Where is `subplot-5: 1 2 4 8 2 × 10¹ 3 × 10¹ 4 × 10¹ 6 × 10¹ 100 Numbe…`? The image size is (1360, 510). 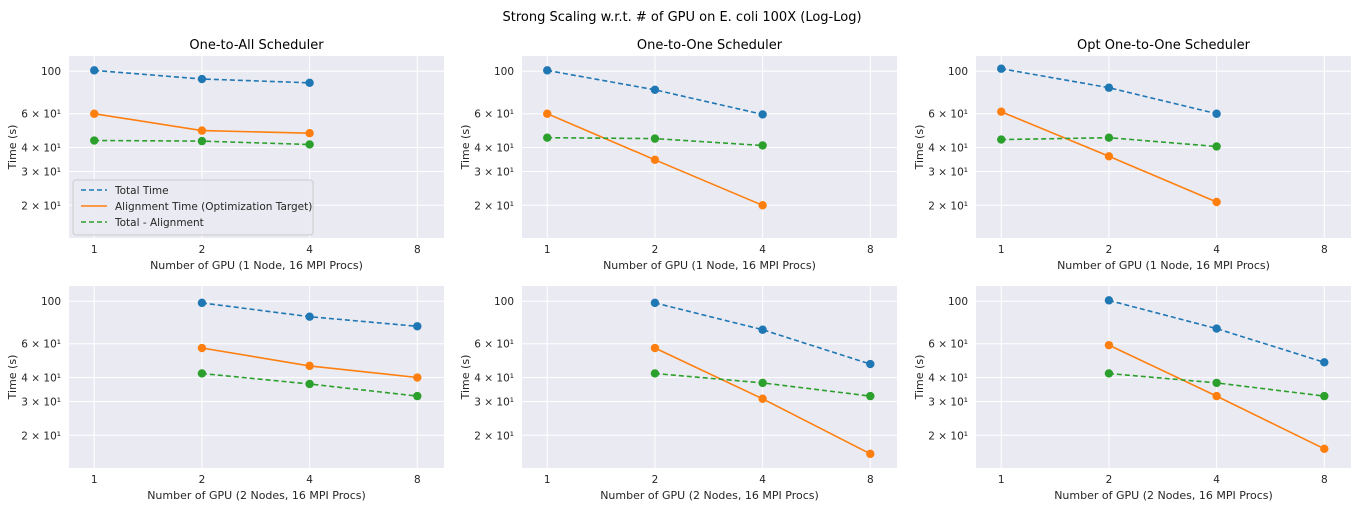 subplot-5: 1 2 4 8 2 × 10¹ 3 × 10¹ 4 × 10¹ 6 × 10¹ 100 Numbe… is located at coordinates (678, 394).